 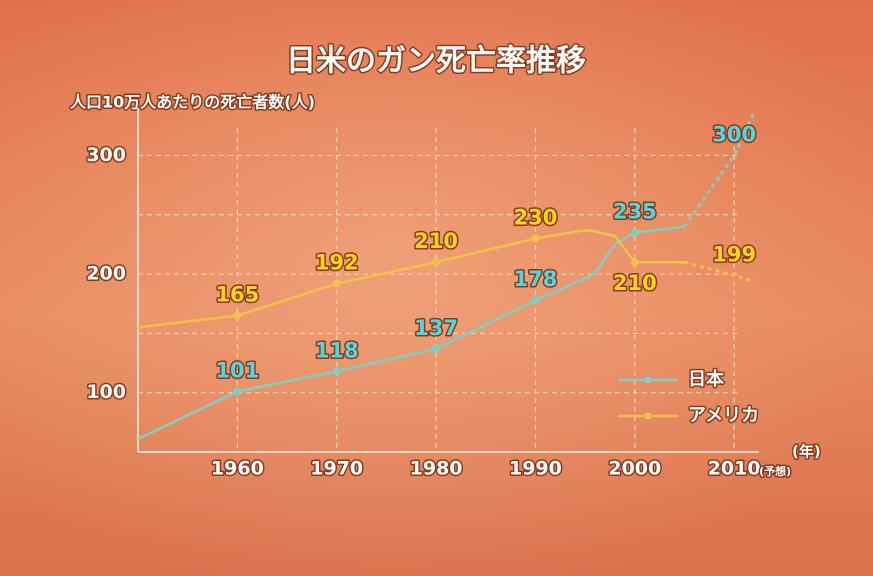 What do you see at coordinates (775, 471) in the screenshot?
I see `x-note: (予想)` at bounding box center [775, 471].